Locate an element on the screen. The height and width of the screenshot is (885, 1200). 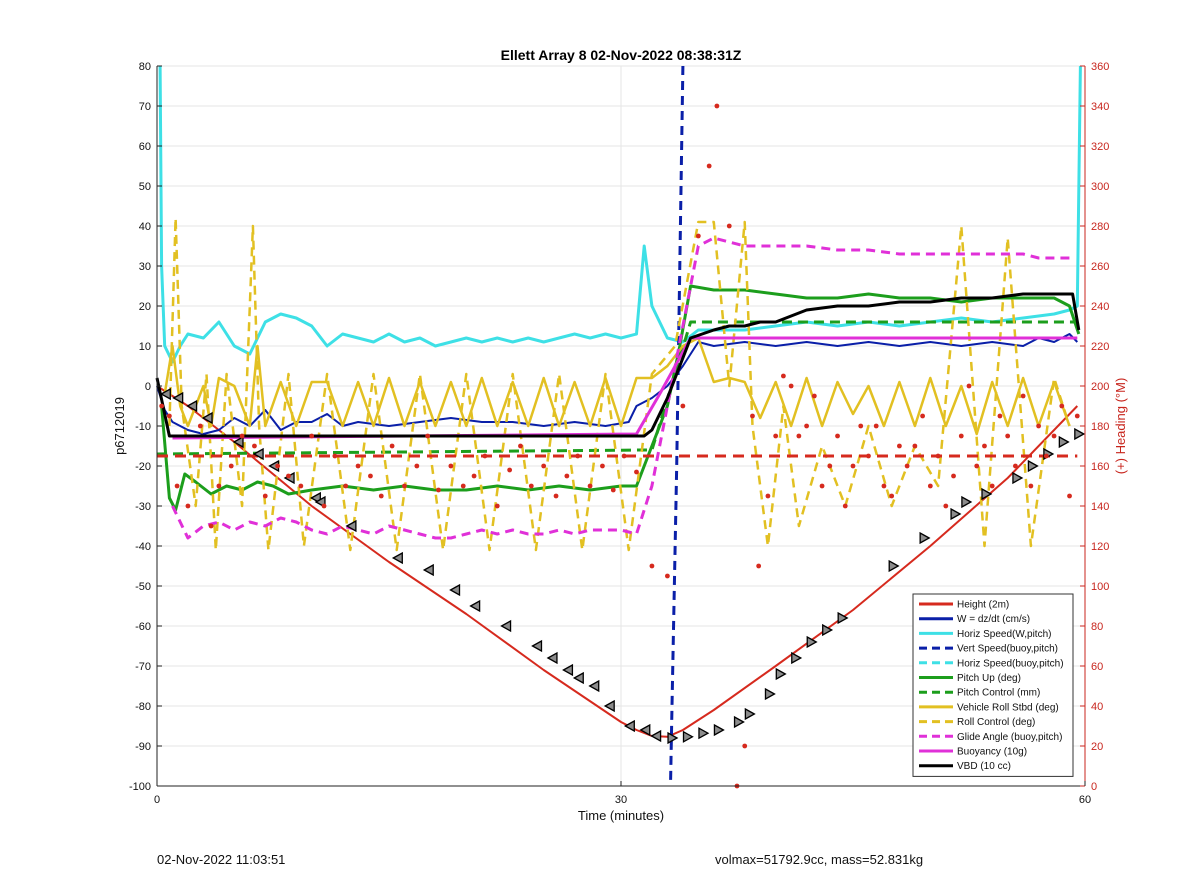
y2-tick-label: 0 is located at coordinates (1094, 787).